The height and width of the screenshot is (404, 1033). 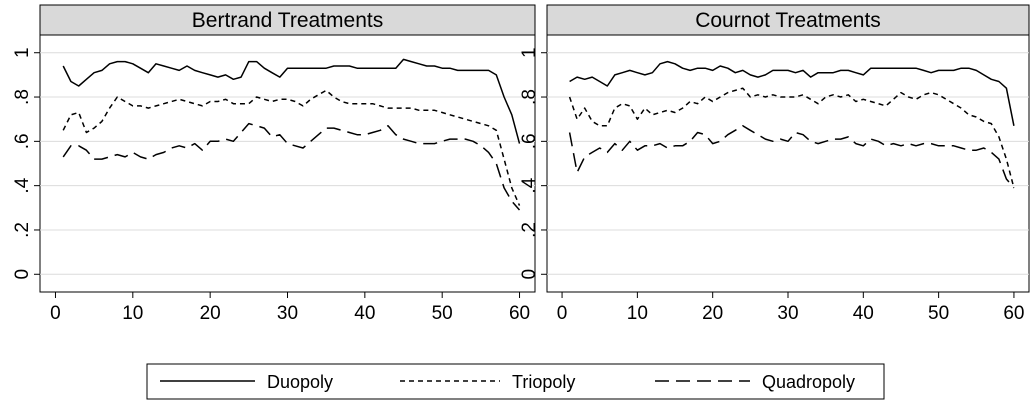 I want to click on panel-title: Cournot Treatments, so click(x=788, y=20).